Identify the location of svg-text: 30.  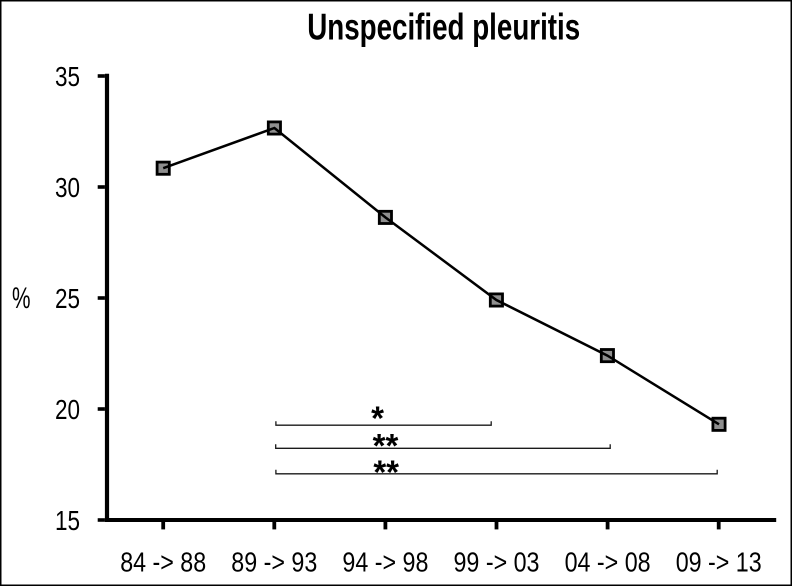
(67, 187).